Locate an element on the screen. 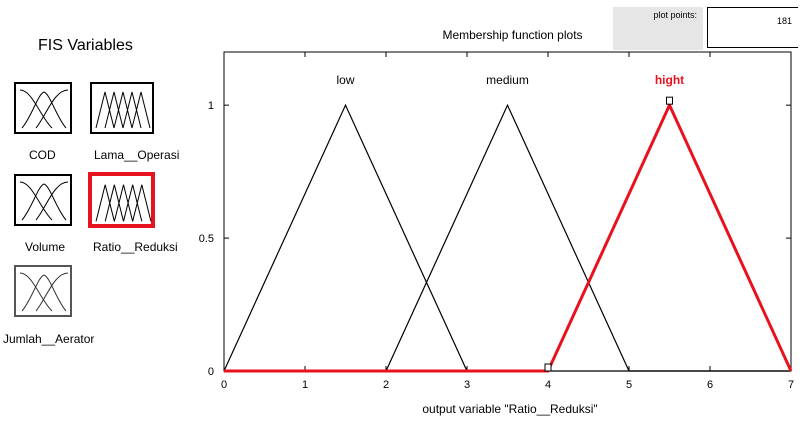  variable-label-volume: Volume is located at coordinates (45, 247).